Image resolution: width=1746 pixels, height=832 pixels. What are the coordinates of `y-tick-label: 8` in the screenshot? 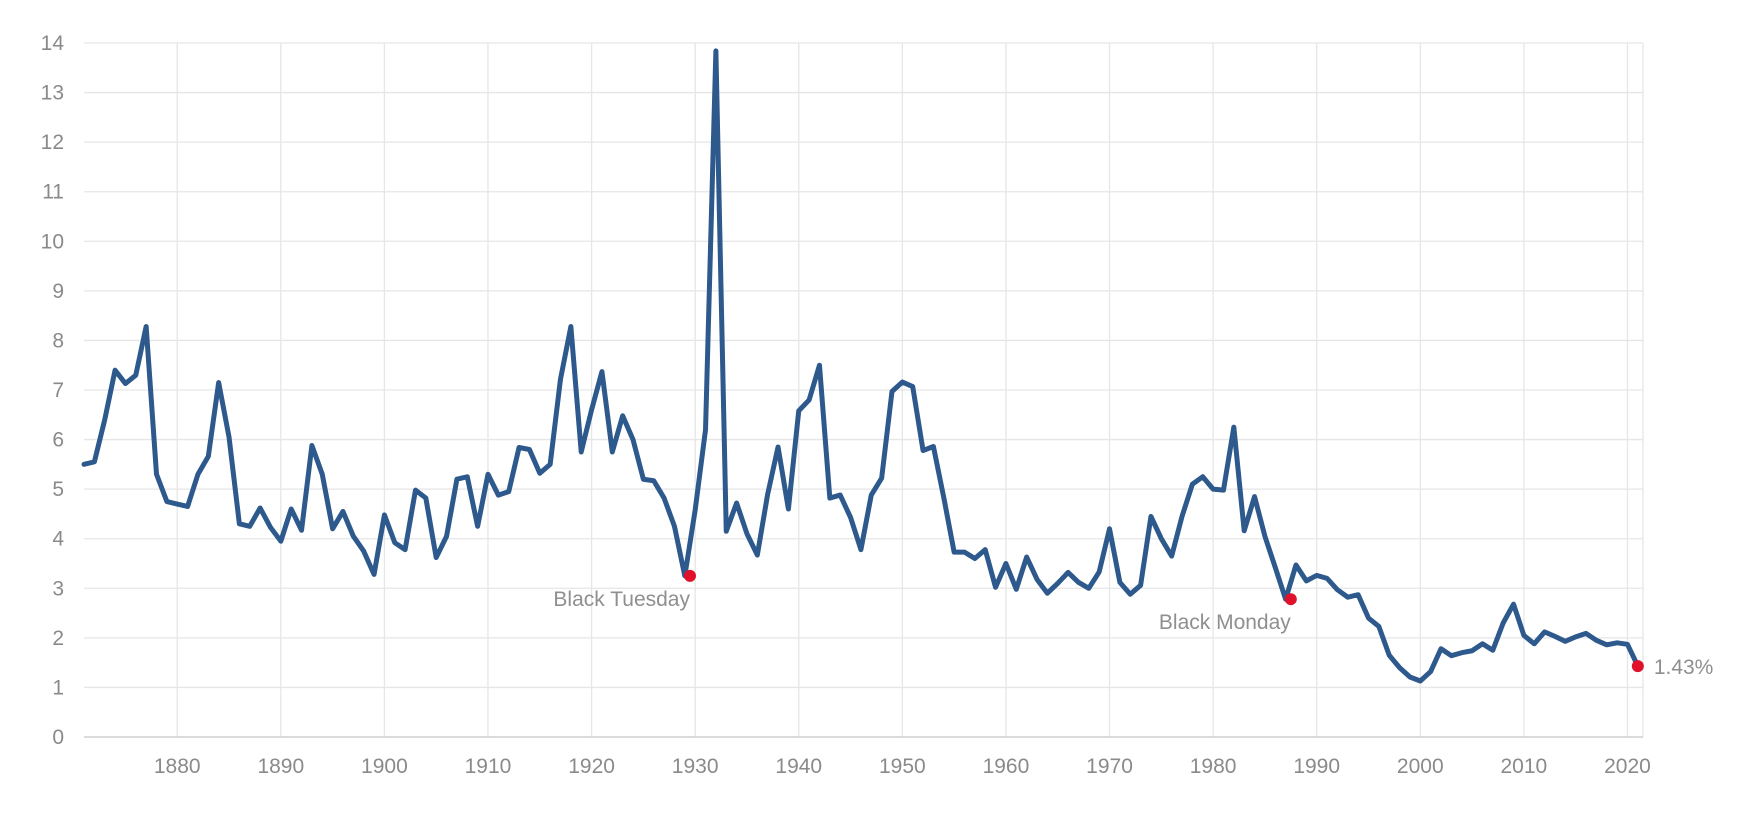 It's located at (58, 340).